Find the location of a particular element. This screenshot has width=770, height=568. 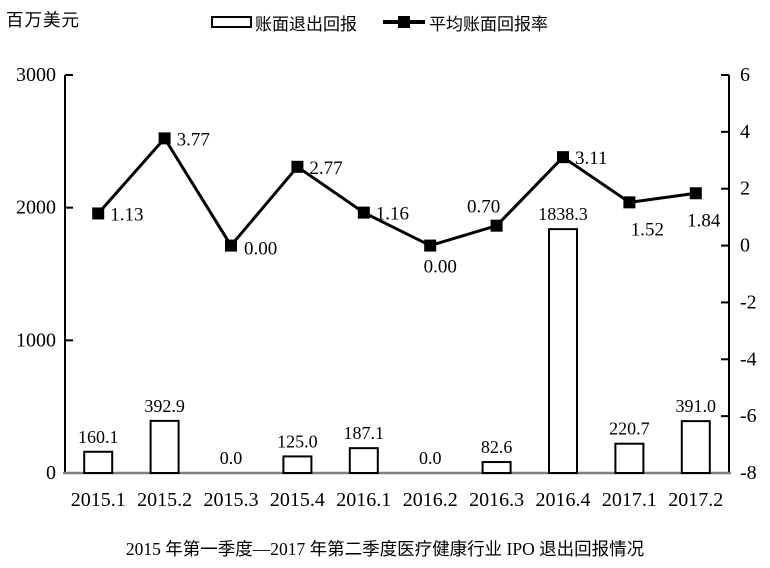

bar-value-label: 125.0 is located at coordinates (297, 441).